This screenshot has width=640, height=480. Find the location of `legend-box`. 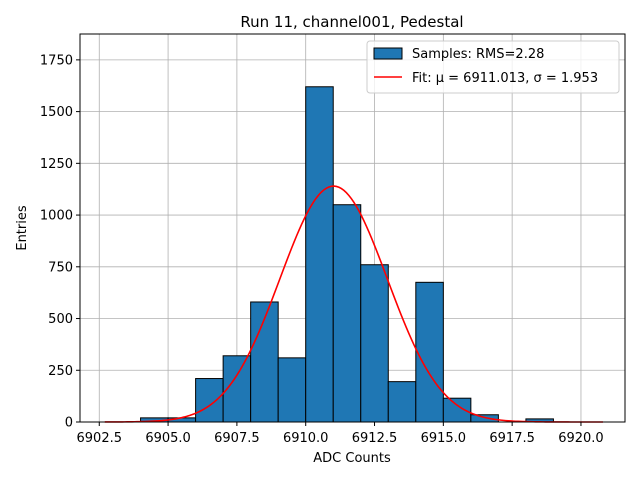

legend-box is located at coordinates (493, 67).